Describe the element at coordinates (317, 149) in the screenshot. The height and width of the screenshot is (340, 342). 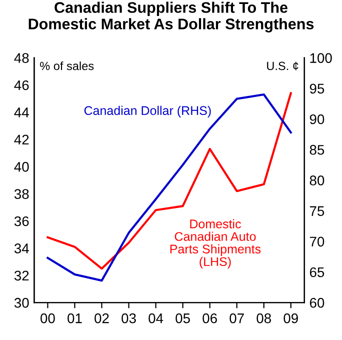
I see `y2-tick-label: 85` at that location.